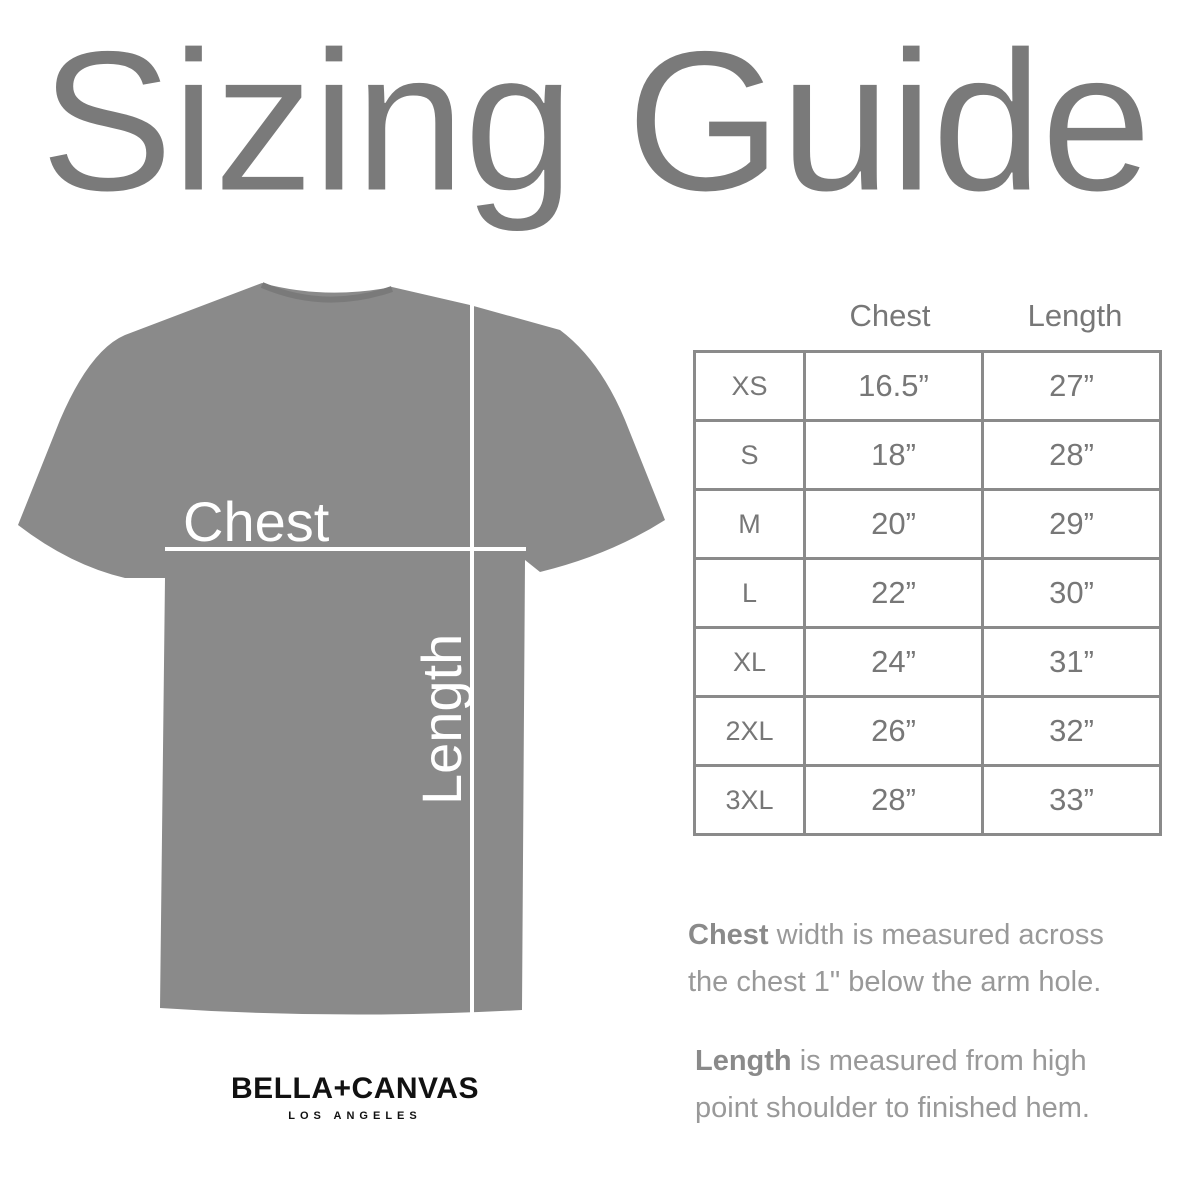 The width and height of the screenshot is (1200, 1200). Describe the element at coordinates (355, 1088) in the screenshot. I see `logo-brand: BELLA+CANVAS` at that location.